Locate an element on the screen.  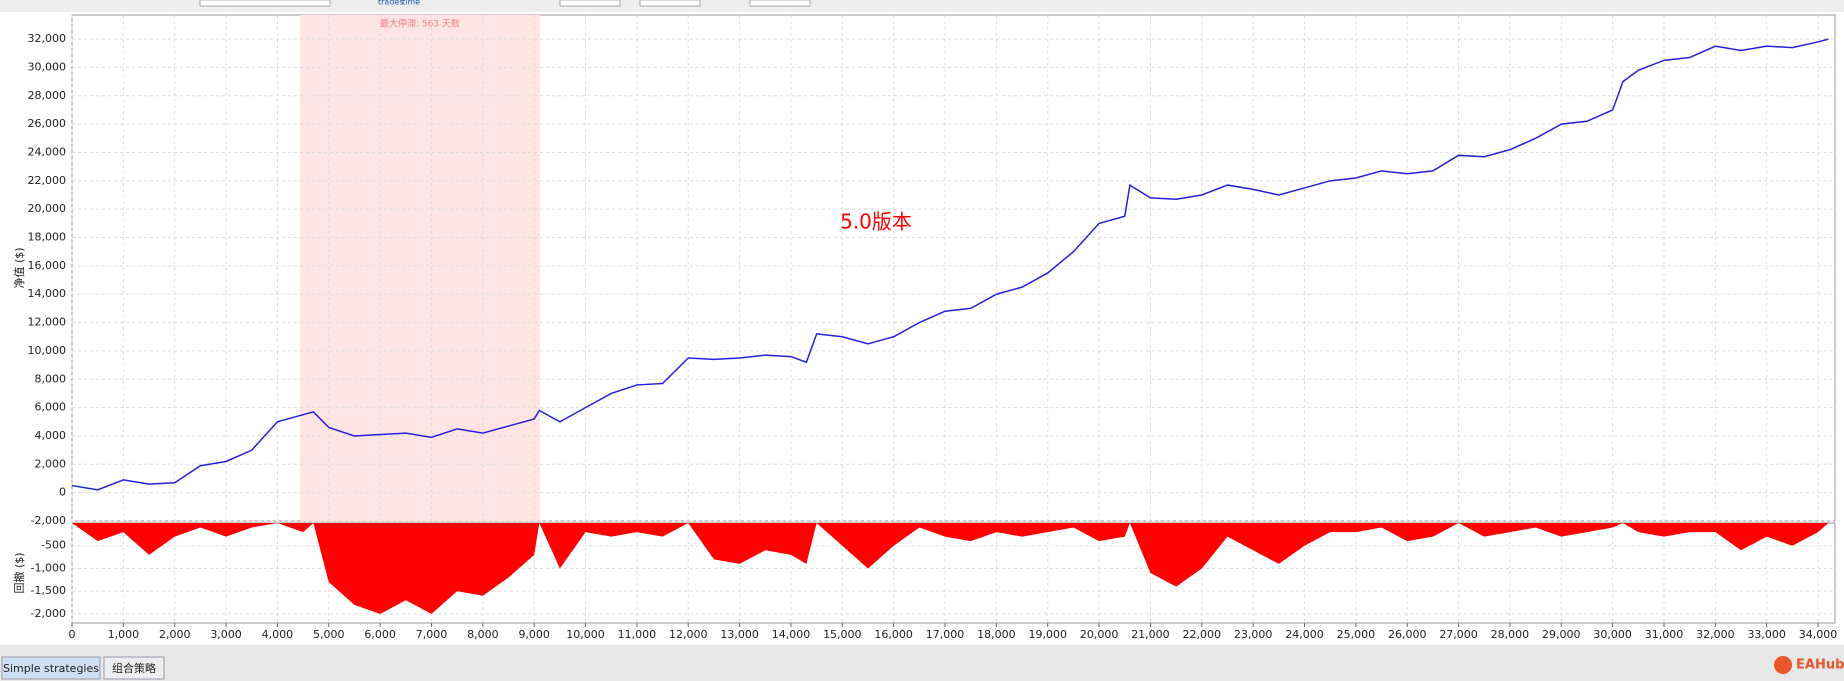
x-tick-label: 10,000 is located at coordinates (585, 634).